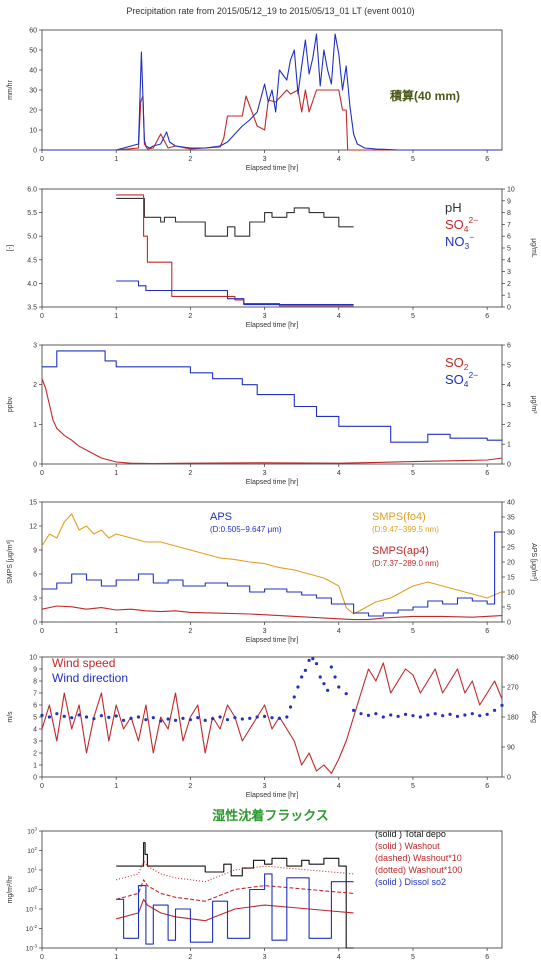 This screenshot has height=972, width=541. Describe the element at coordinates (235, 250) in the screenshot. I see `series-so4-2-` at that location.